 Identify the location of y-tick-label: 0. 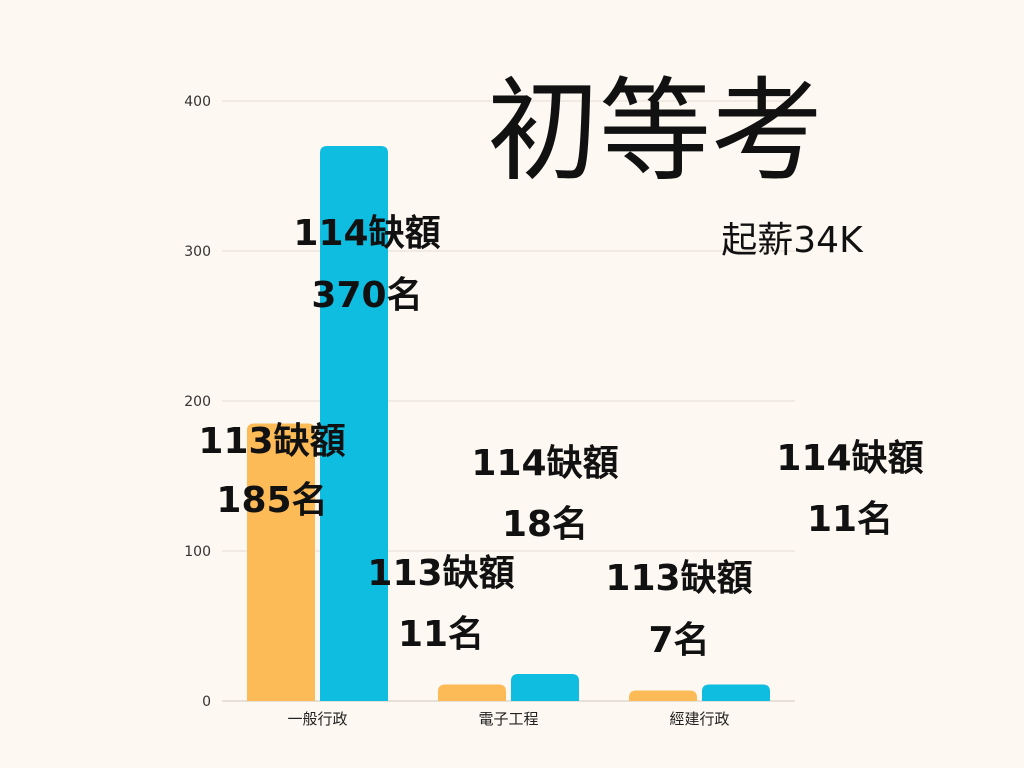
(206, 702).